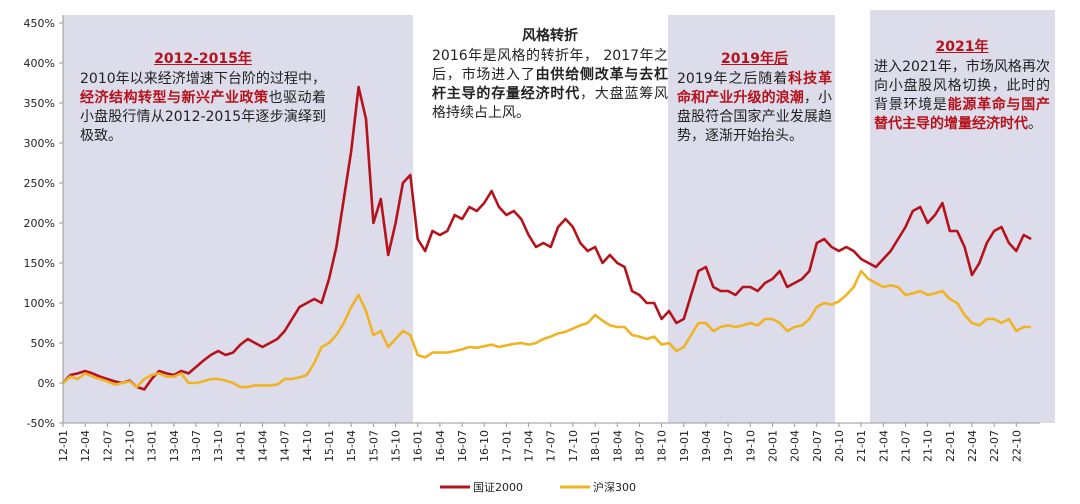 The height and width of the screenshot is (504, 1080). I want to click on annotation-title: 2021年, so click(962, 47).